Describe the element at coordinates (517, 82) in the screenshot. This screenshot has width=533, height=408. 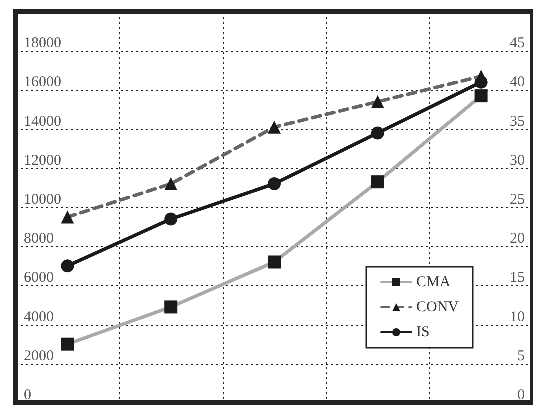
I see `y2-tick-label: 40` at that location.